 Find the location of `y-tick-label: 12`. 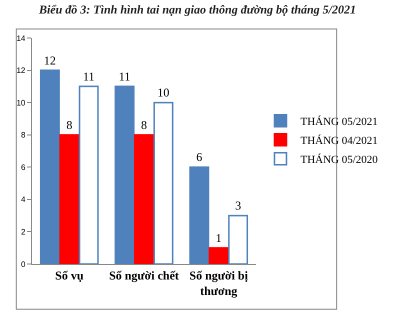

y-tick-label: 12 is located at coordinates (21, 71).